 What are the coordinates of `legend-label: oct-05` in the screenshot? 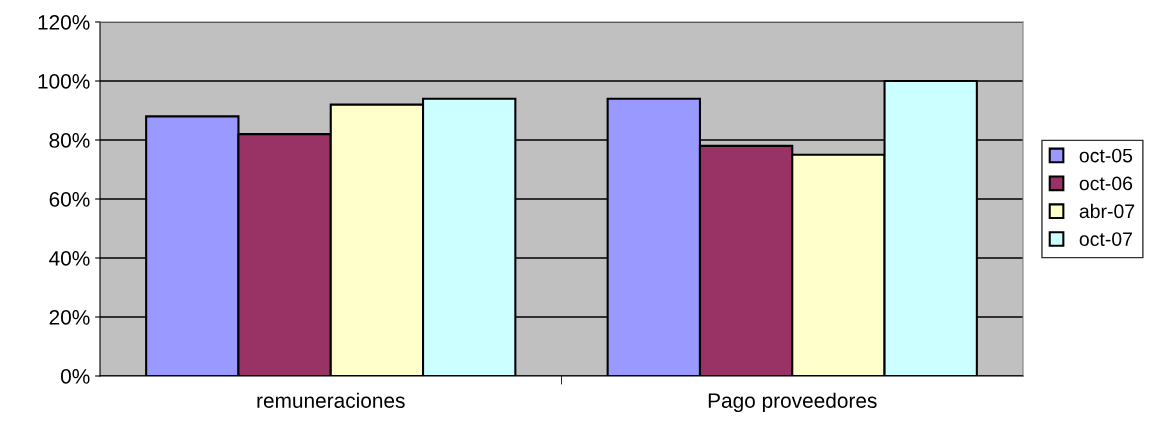 It's located at (1106, 155).